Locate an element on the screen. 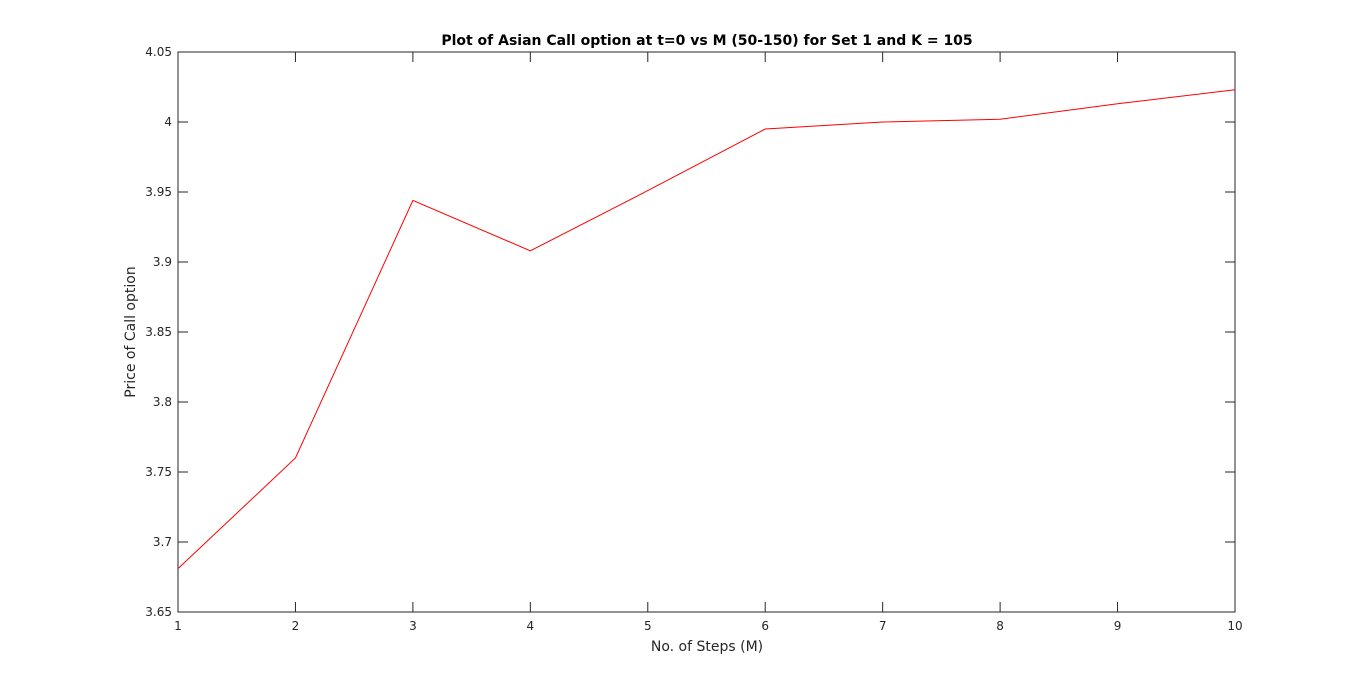 The height and width of the screenshot is (693, 1366). y-tick-label: 3.7 is located at coordinates (162, 542).